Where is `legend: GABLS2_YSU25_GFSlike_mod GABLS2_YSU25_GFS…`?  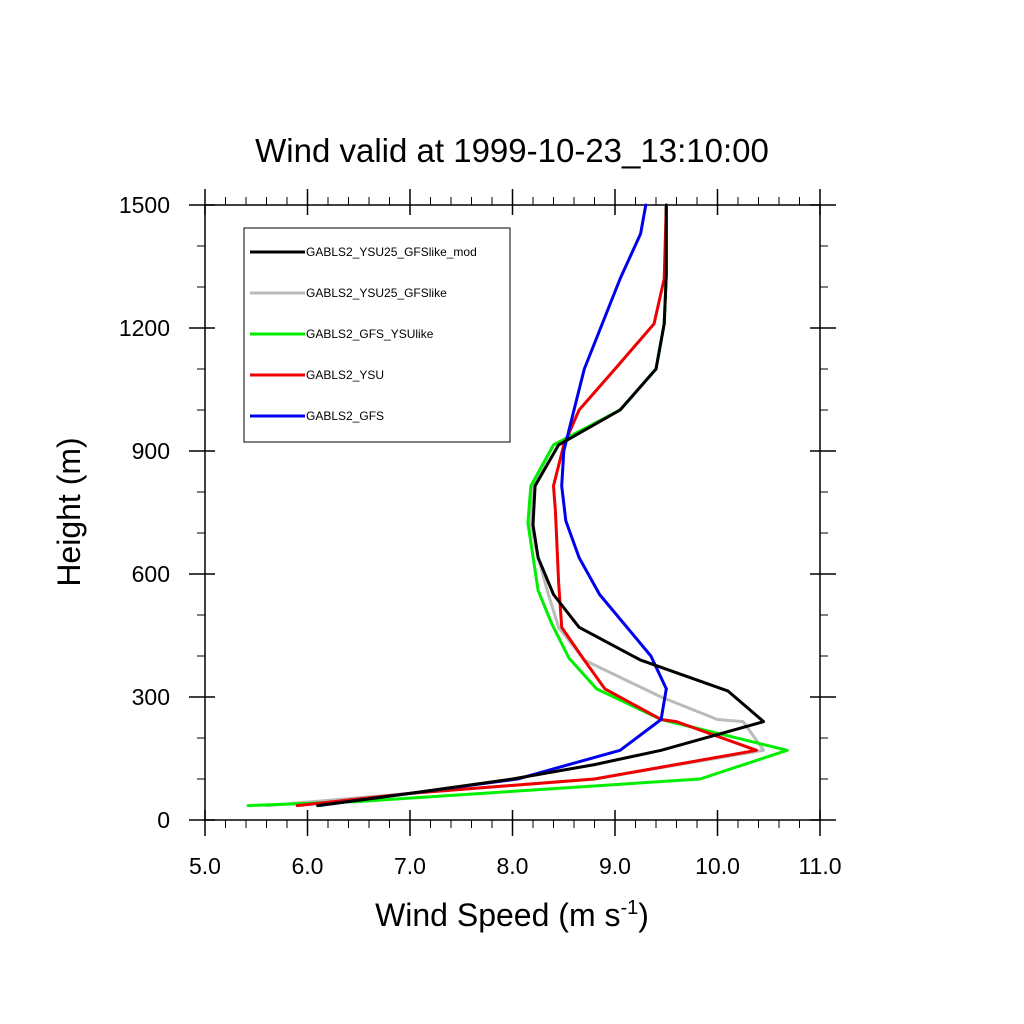
legend: GABLS2_YSU25_GFSlike_mod GABLS2_YSU25_GFS… is located at coordinates (377, 335).